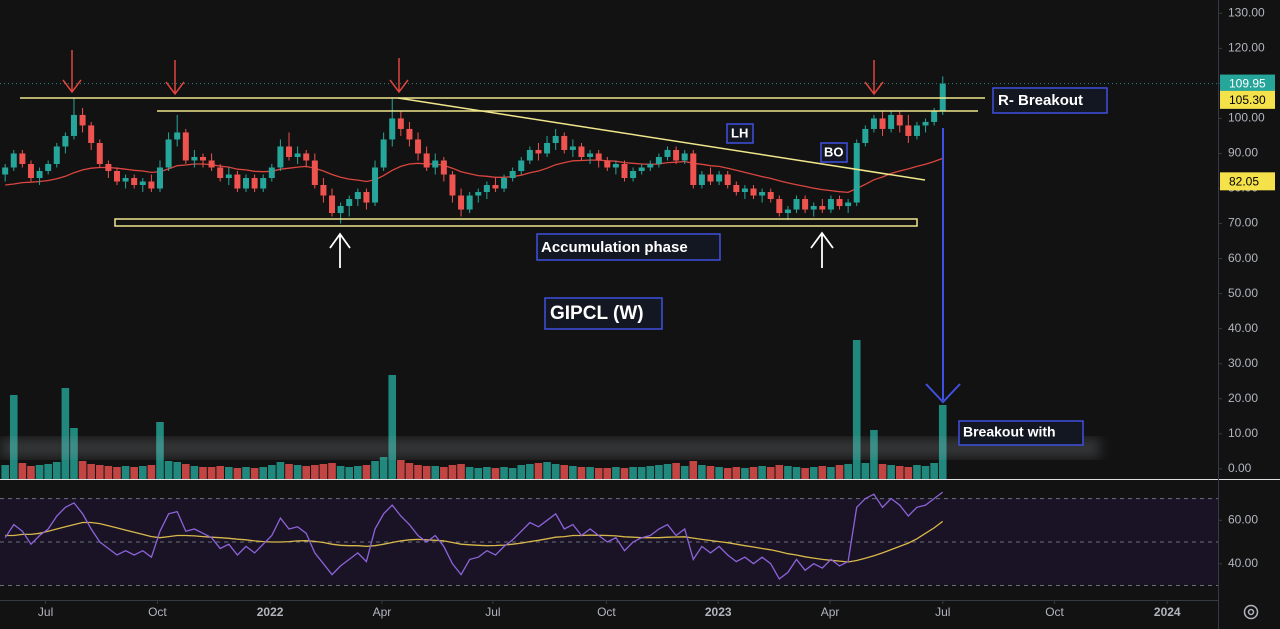 This screenshot has width=1280, height=629. Describe the element at coordinates (473, 73) in the screenshot. I see `down-arrows` at that location.